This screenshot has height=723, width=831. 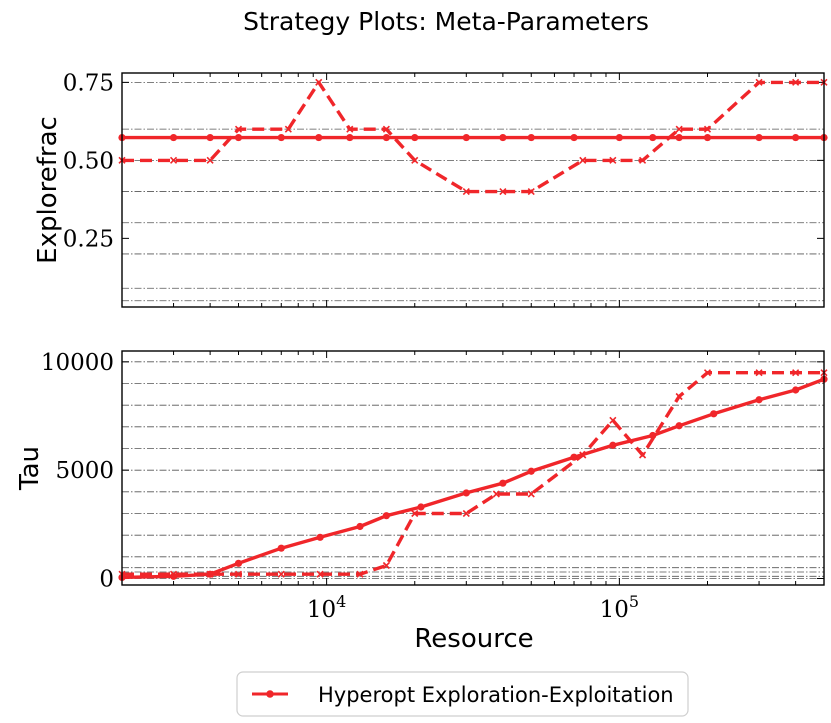 What do you see at coordinates (88, 83) in the screenshot?
I see `y-tick-label: 0.75` at bounding box center [88, 83].